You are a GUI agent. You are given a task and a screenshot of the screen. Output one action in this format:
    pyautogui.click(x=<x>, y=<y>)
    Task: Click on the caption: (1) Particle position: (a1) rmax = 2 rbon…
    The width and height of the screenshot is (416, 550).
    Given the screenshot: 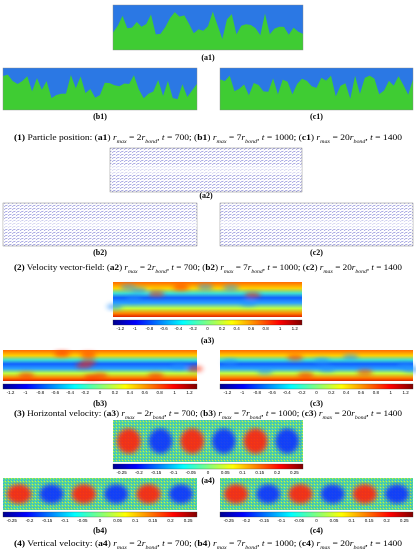 What is the action you would take?
    pyautogui.click(x=208, y=139)
    